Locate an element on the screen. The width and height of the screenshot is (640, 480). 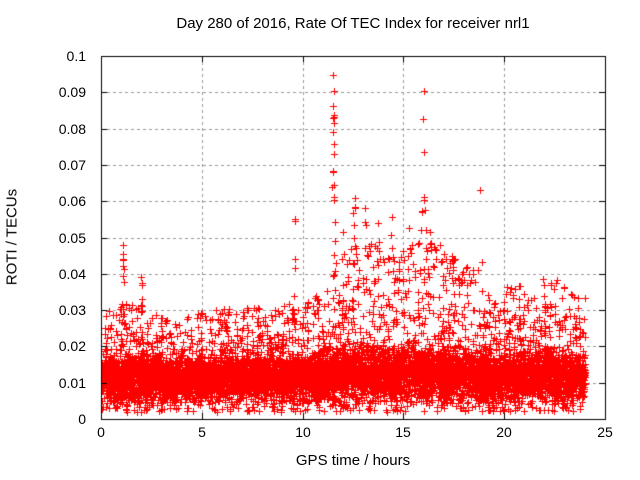
x-tick-label: 5 is located at coordinates (202, 432).